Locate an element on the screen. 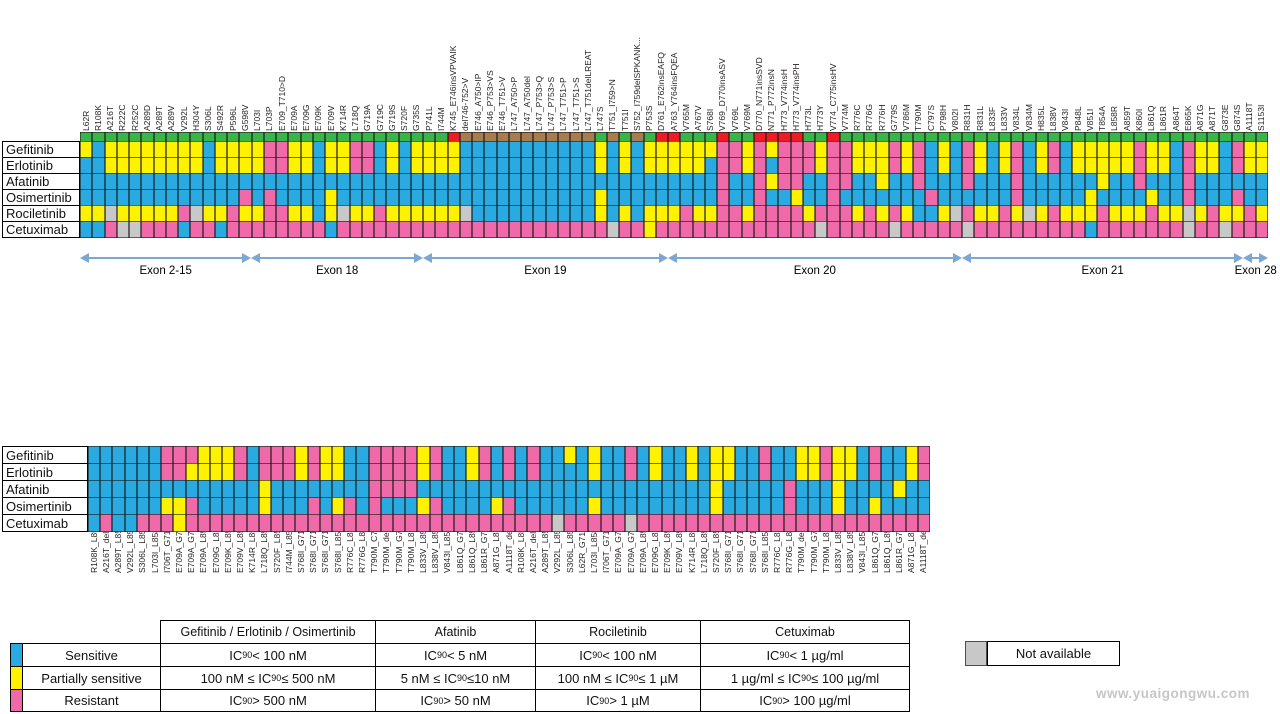 This screenshot has width=1280, height=714. drug-row: Osimertinib is located at coordinates (466, 506).